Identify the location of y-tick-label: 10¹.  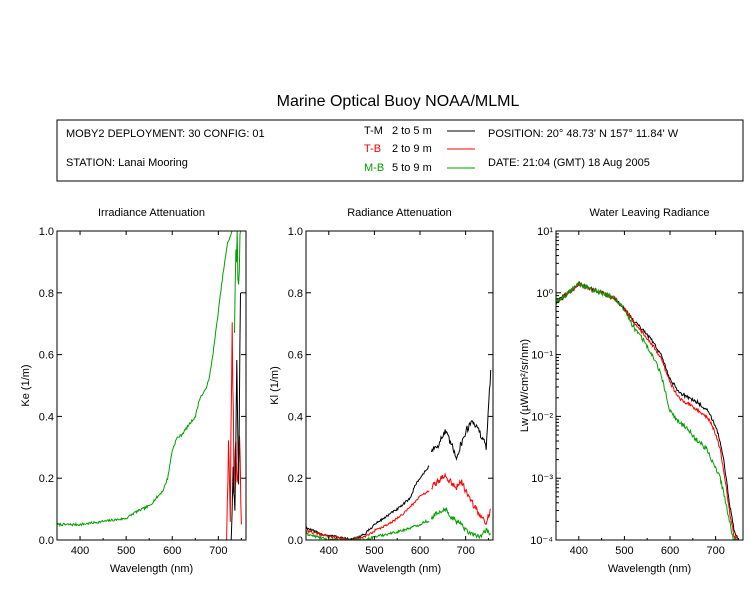
(545, 232).